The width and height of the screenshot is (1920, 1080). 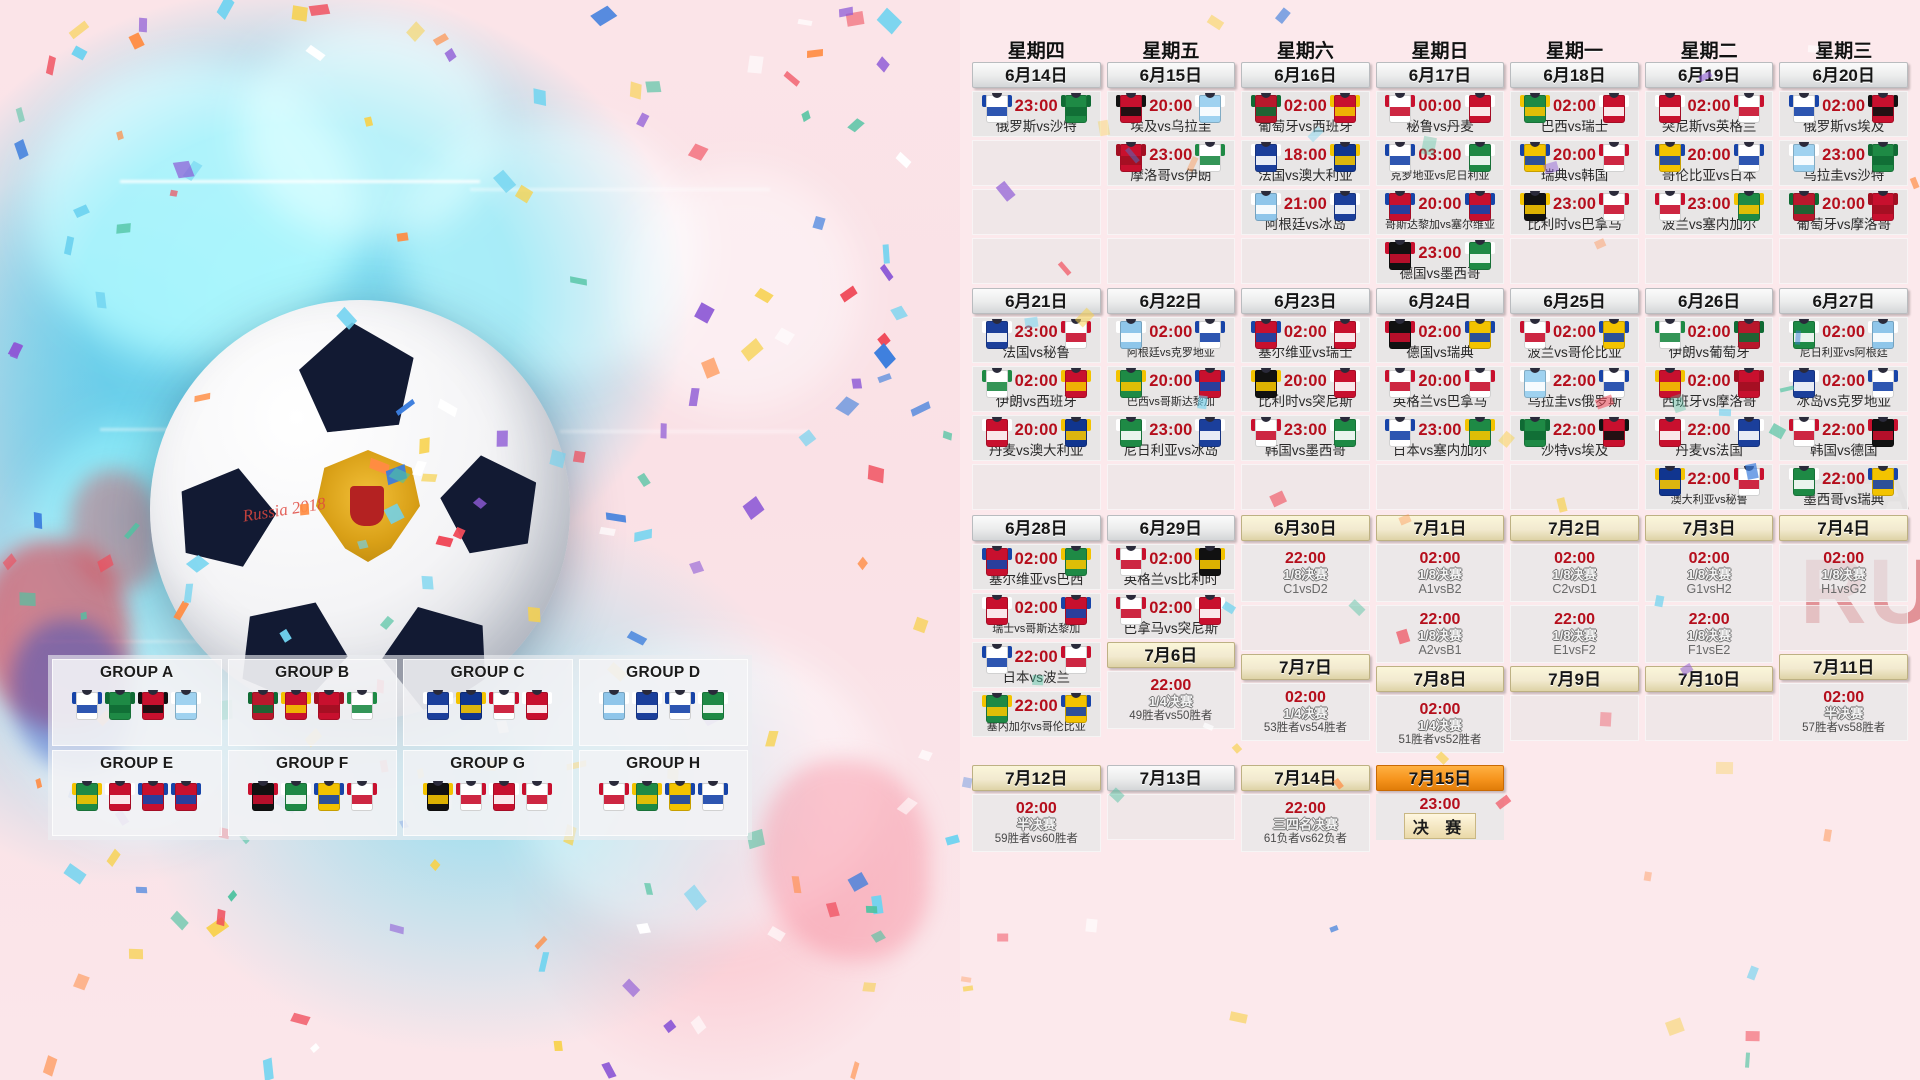 I want to click on match-cell: 23:00 日本vs塞内加尔, so click(x=1440, y=438).